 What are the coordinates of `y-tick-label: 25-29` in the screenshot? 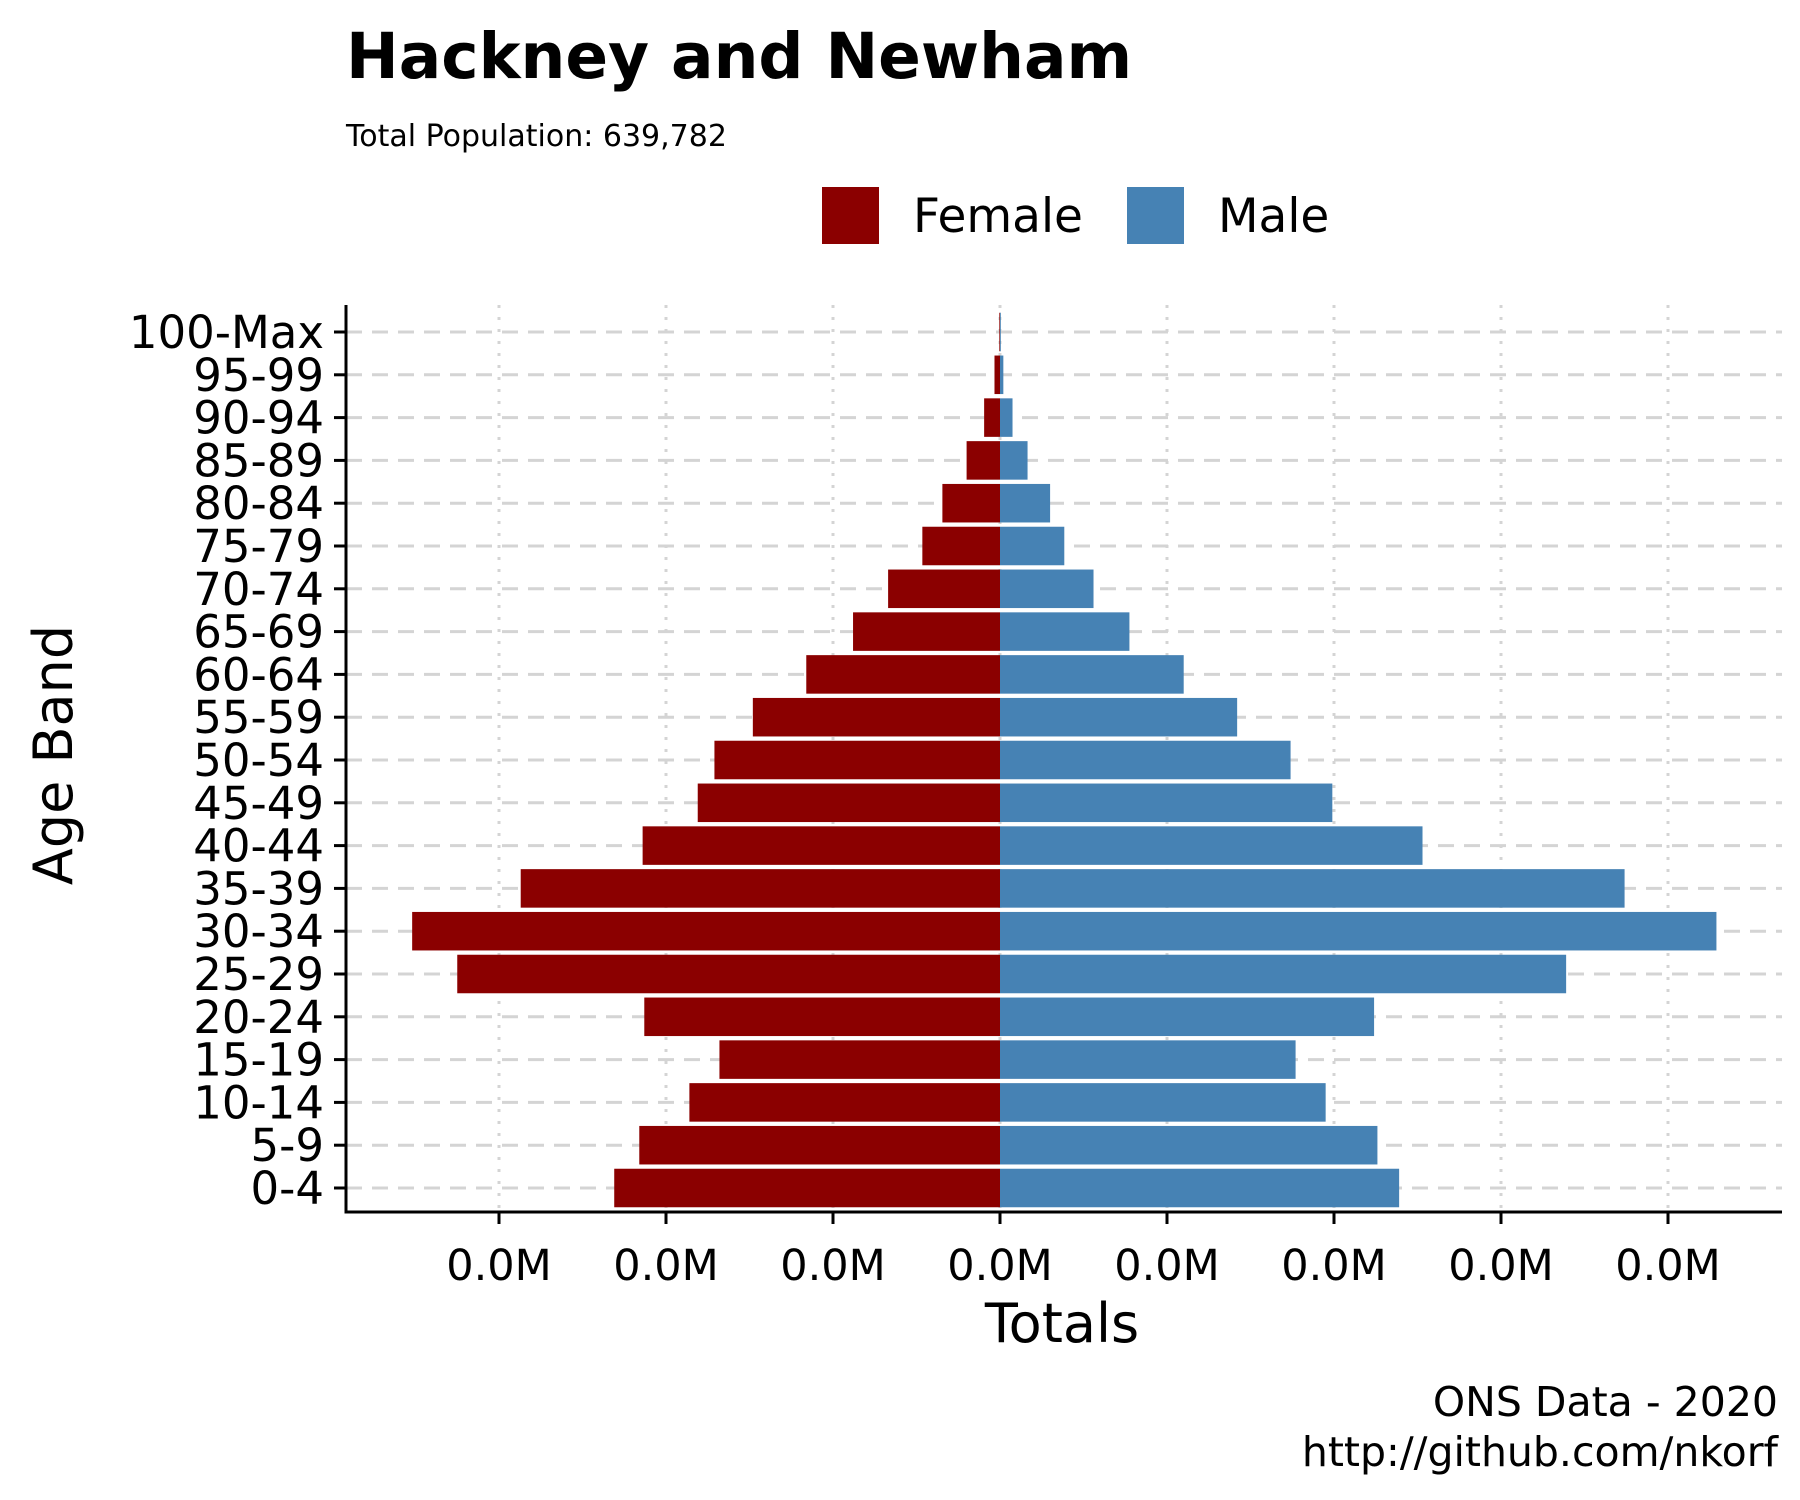 It's located at (258, 974).